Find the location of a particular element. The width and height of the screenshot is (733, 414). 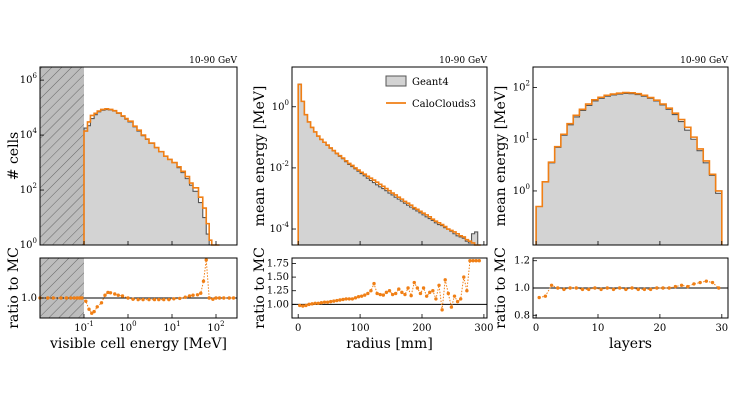

x-tick-label: 100 is located at coordinates (360, 328).